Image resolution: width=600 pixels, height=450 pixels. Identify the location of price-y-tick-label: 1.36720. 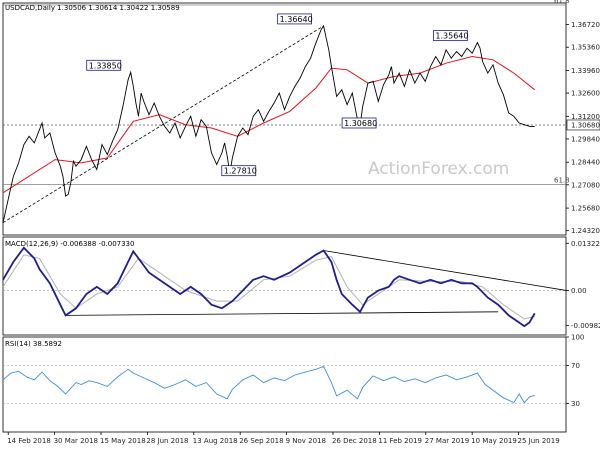
(585, 25).